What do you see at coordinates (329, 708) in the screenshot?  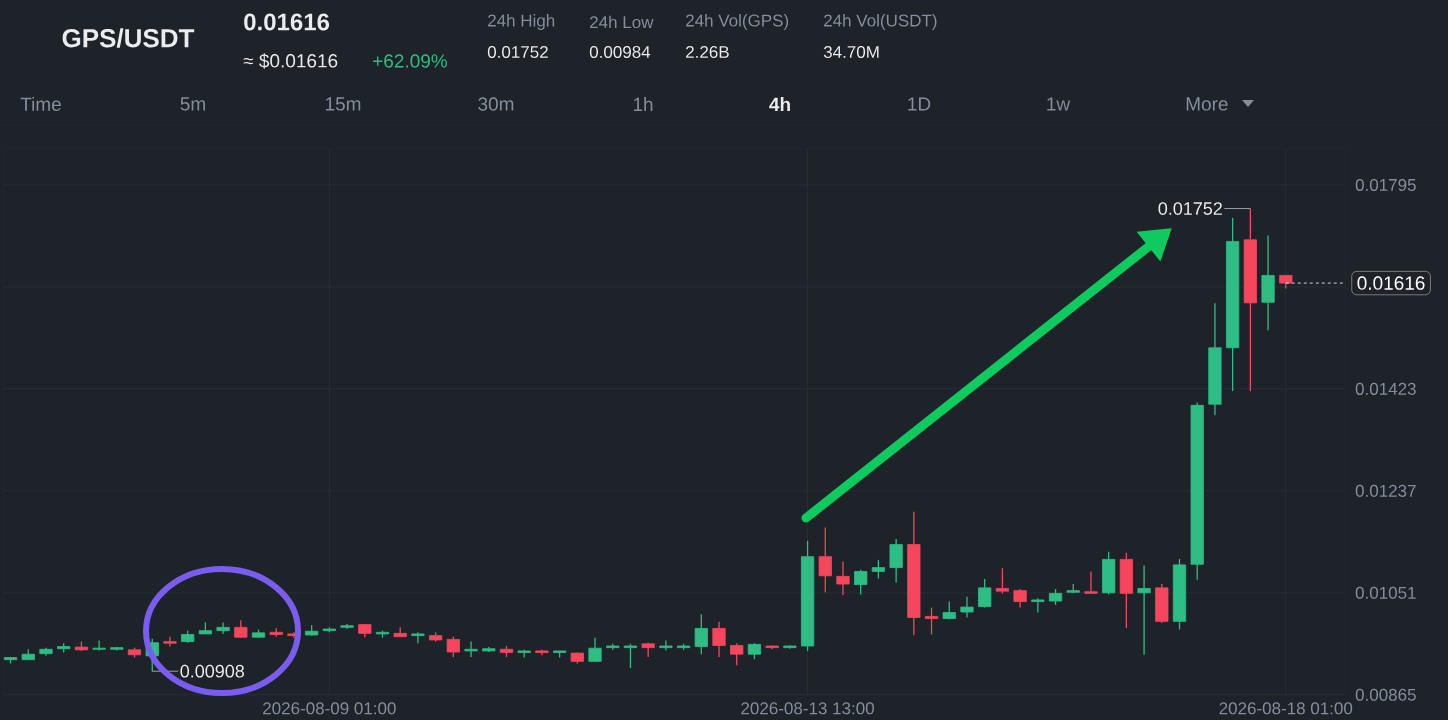 I see `x-tick-label: 2026-08-09 01:00` at bounding box center [329, 708].